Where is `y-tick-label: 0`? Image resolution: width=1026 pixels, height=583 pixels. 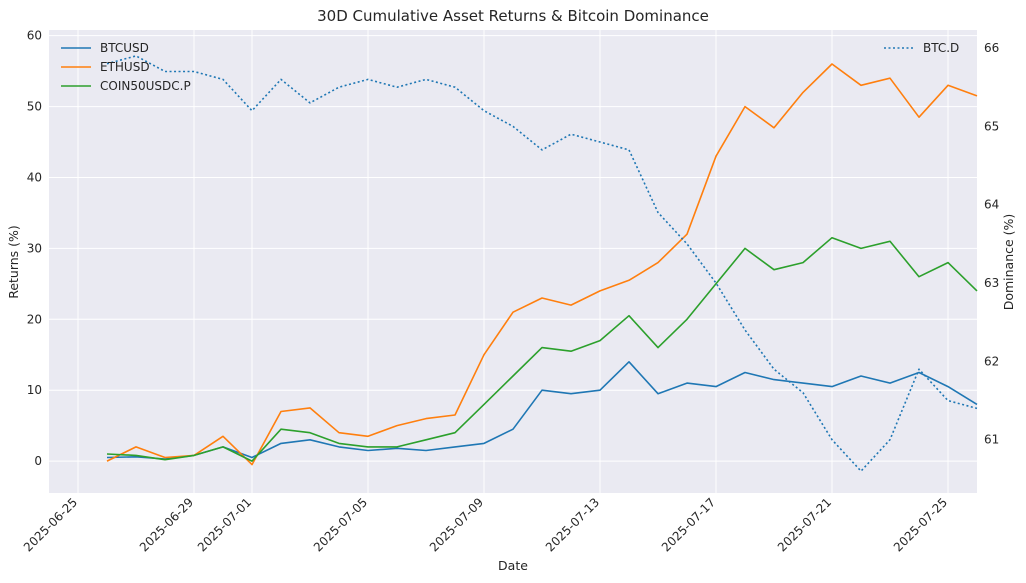
y-tick-label: 0 is located at coordinates (38, 461).